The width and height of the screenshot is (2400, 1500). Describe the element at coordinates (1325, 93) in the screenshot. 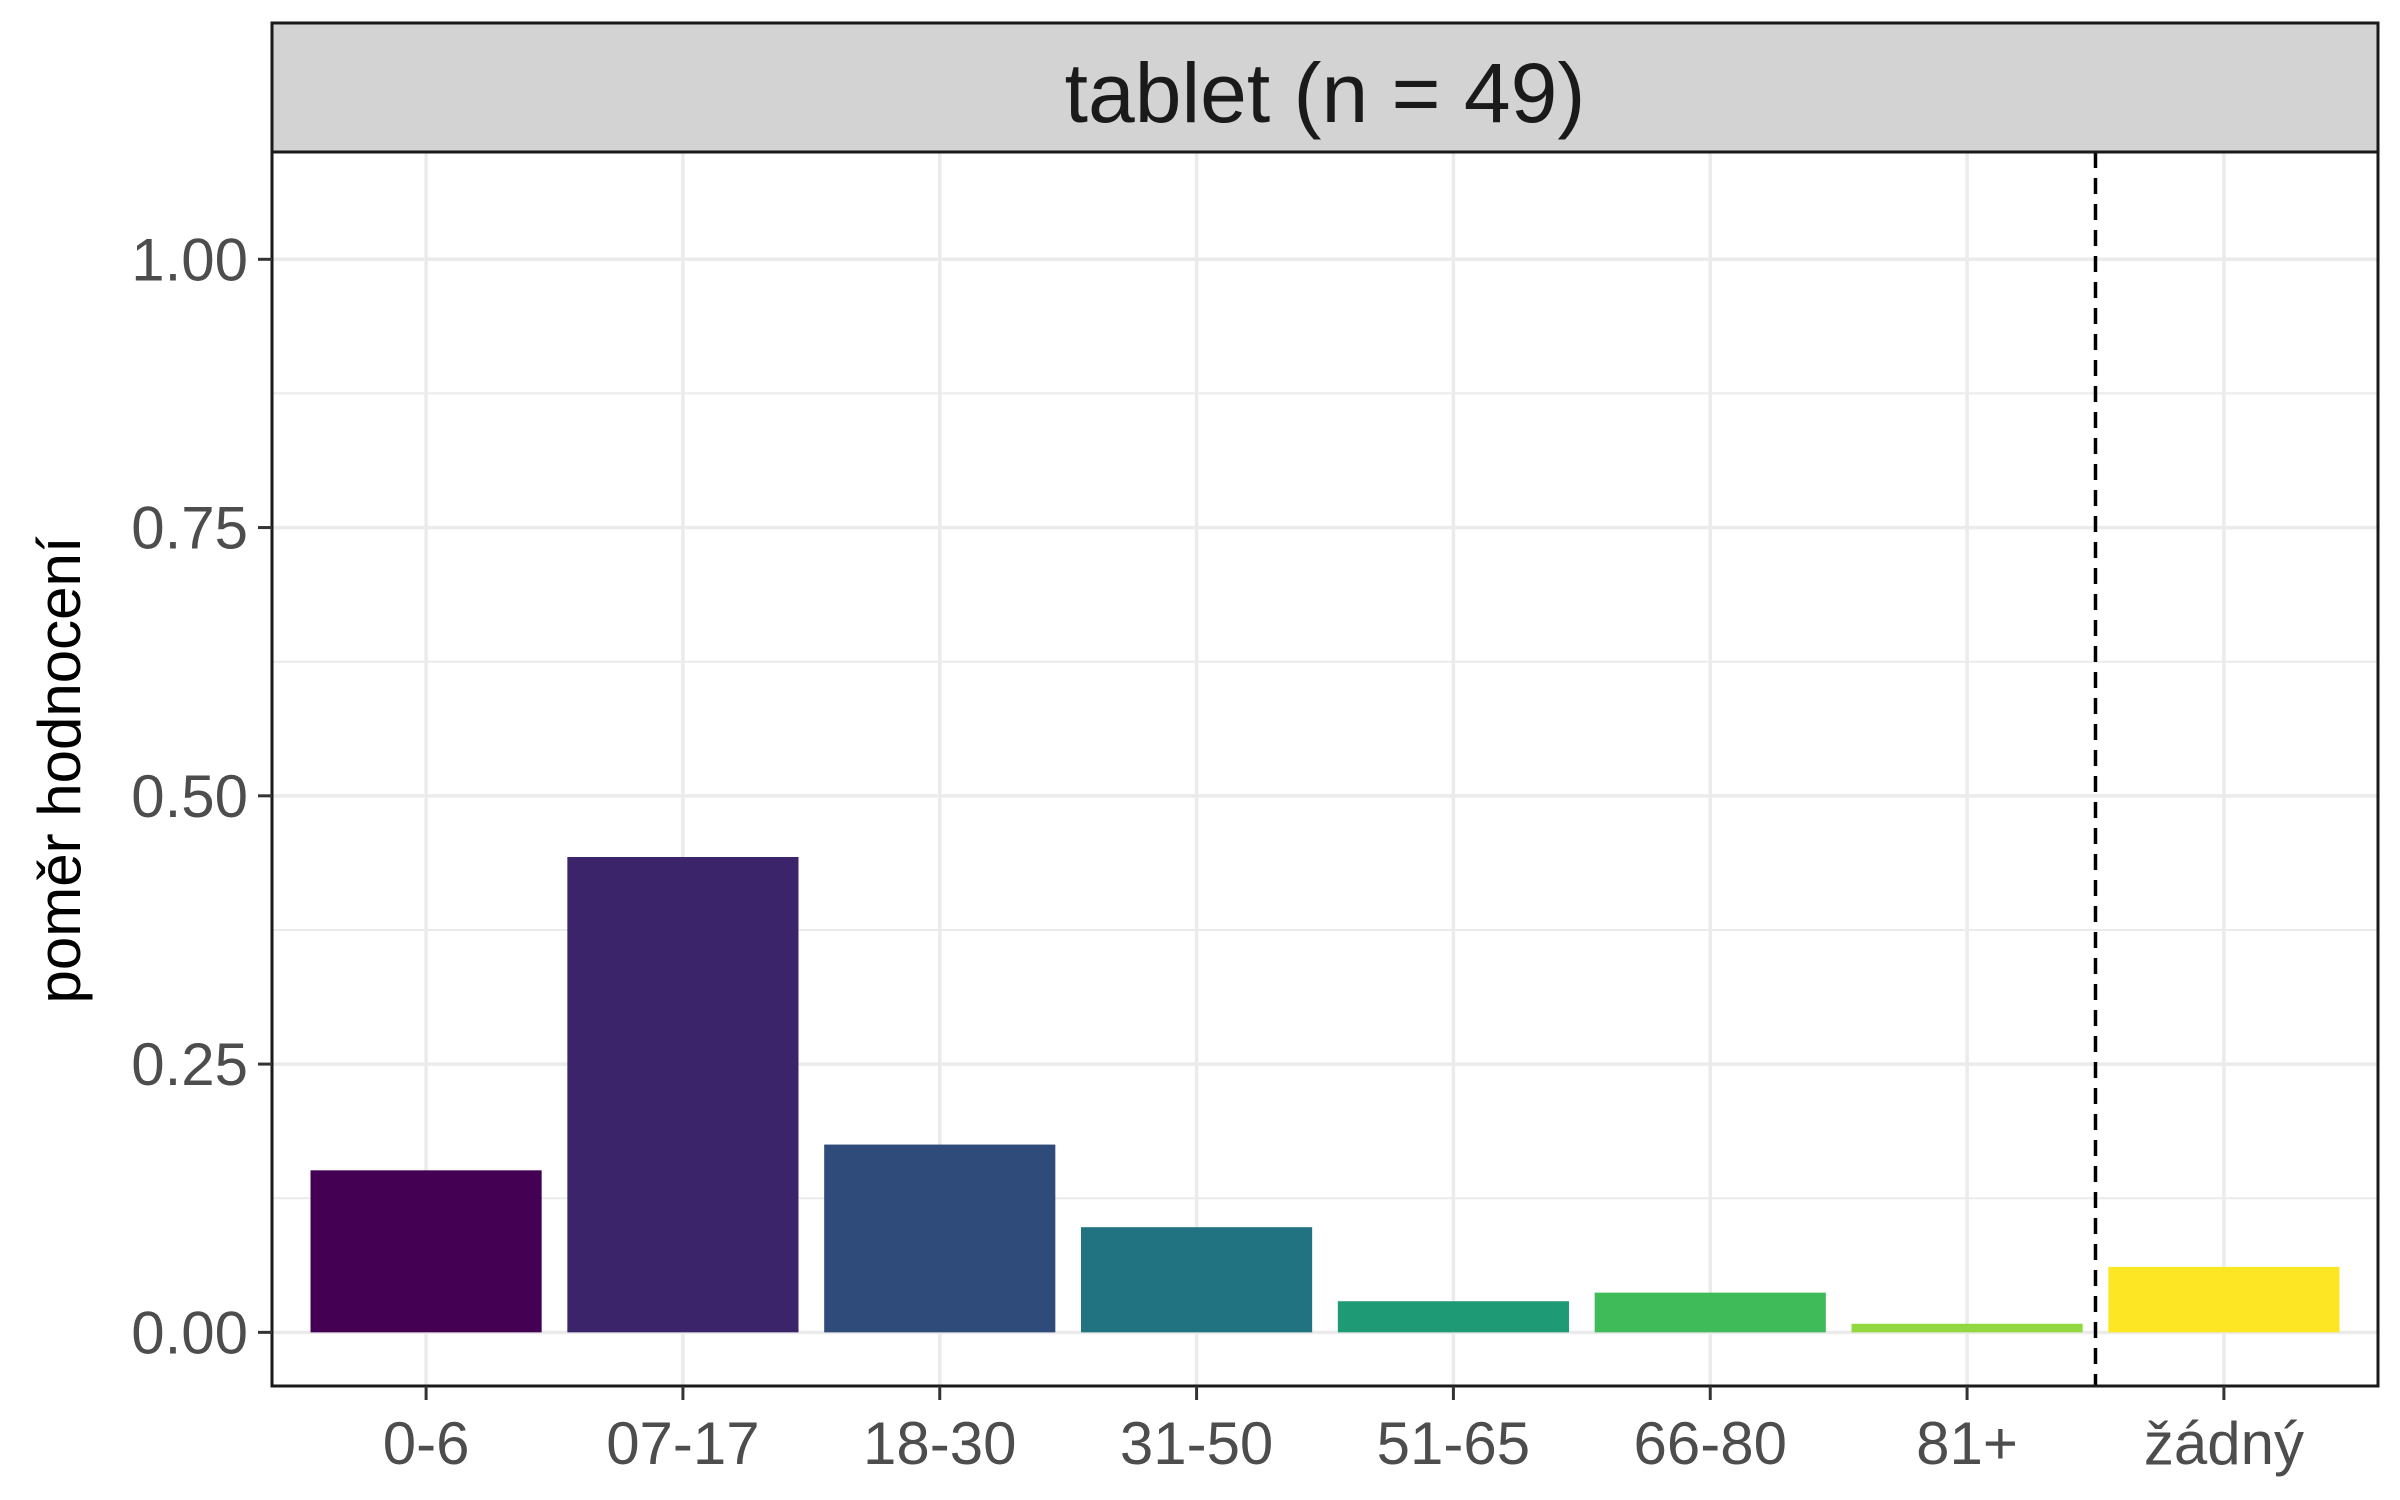

I see `facet-title: tablet (n = 49)` at that location.